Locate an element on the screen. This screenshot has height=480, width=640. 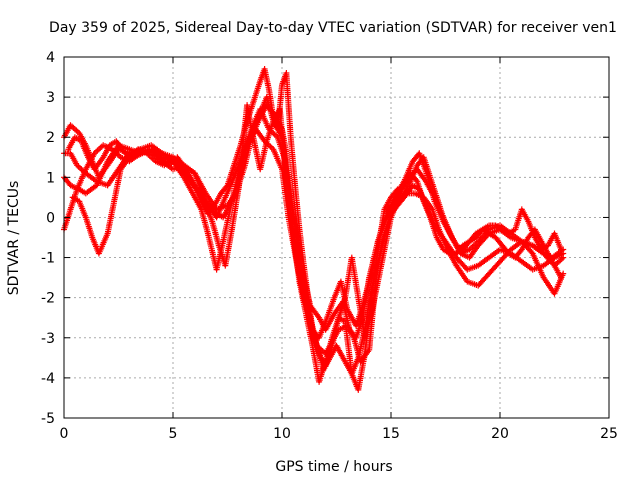
y-tick-label: -3 is located at coordinates (48, 339).